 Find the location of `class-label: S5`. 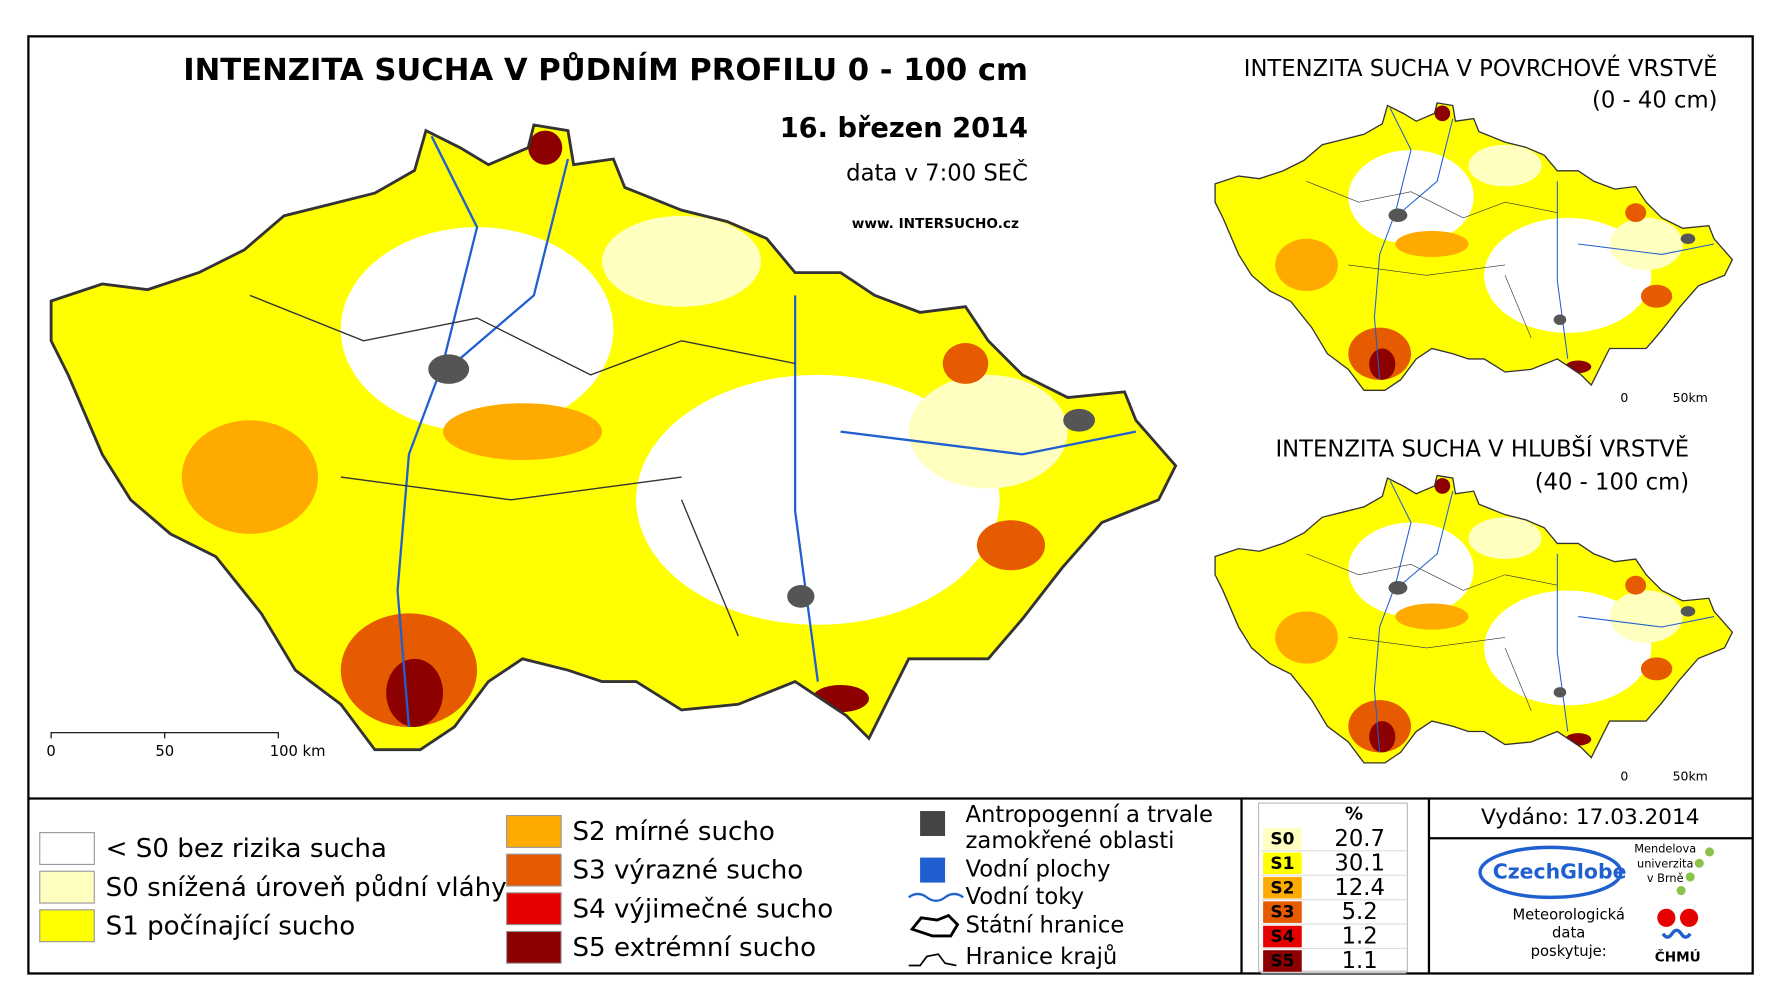

class-label: S5 is located at coordinates (1282, 962).